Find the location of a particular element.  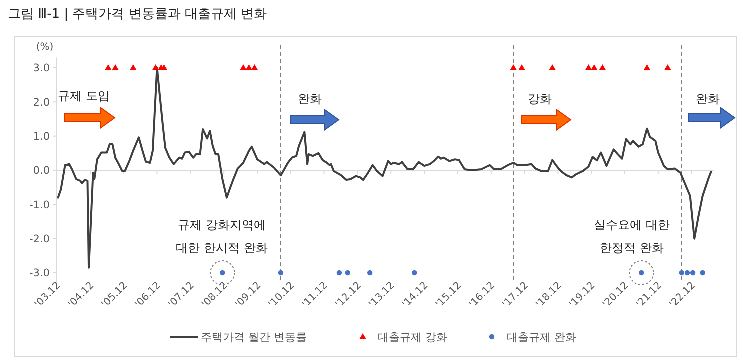

annotation: 규제 도입 is located at coordinates (84, 96).